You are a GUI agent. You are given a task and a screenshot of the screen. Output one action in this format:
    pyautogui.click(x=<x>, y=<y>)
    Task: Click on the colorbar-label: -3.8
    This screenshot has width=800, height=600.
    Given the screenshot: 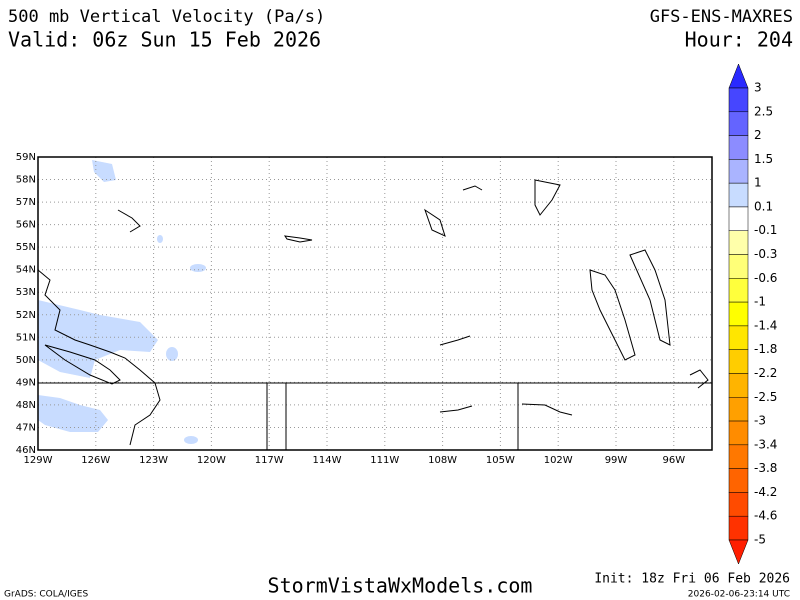 What is the action you would take?
    pyautogui.click(x=765, y=468)
    